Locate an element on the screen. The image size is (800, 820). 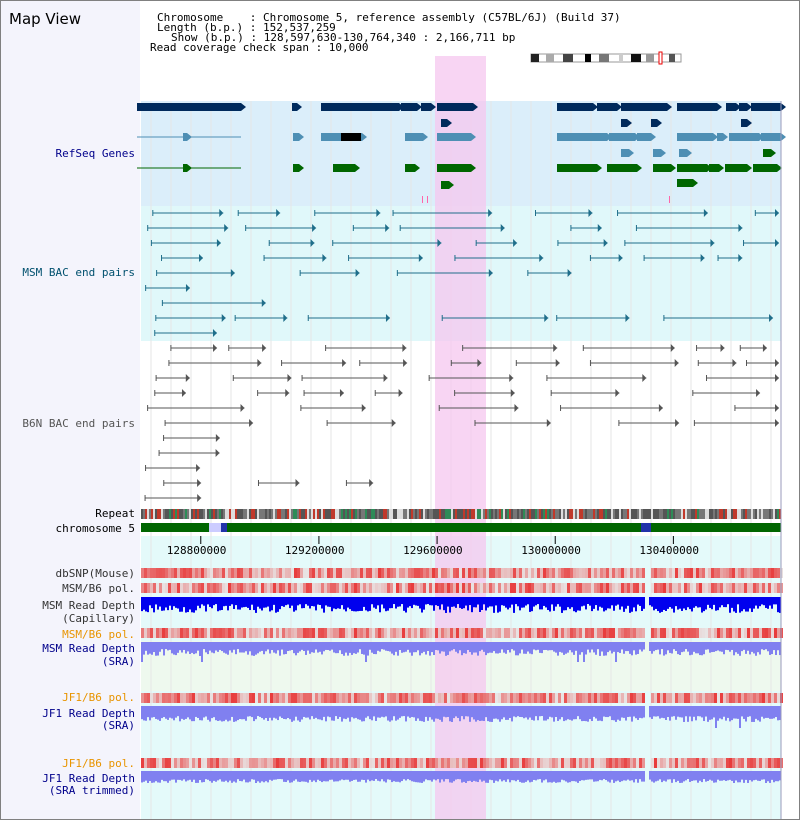
track-label-msm-depth-capillary: MSM Read Depth is located at coordinates (88, 605).